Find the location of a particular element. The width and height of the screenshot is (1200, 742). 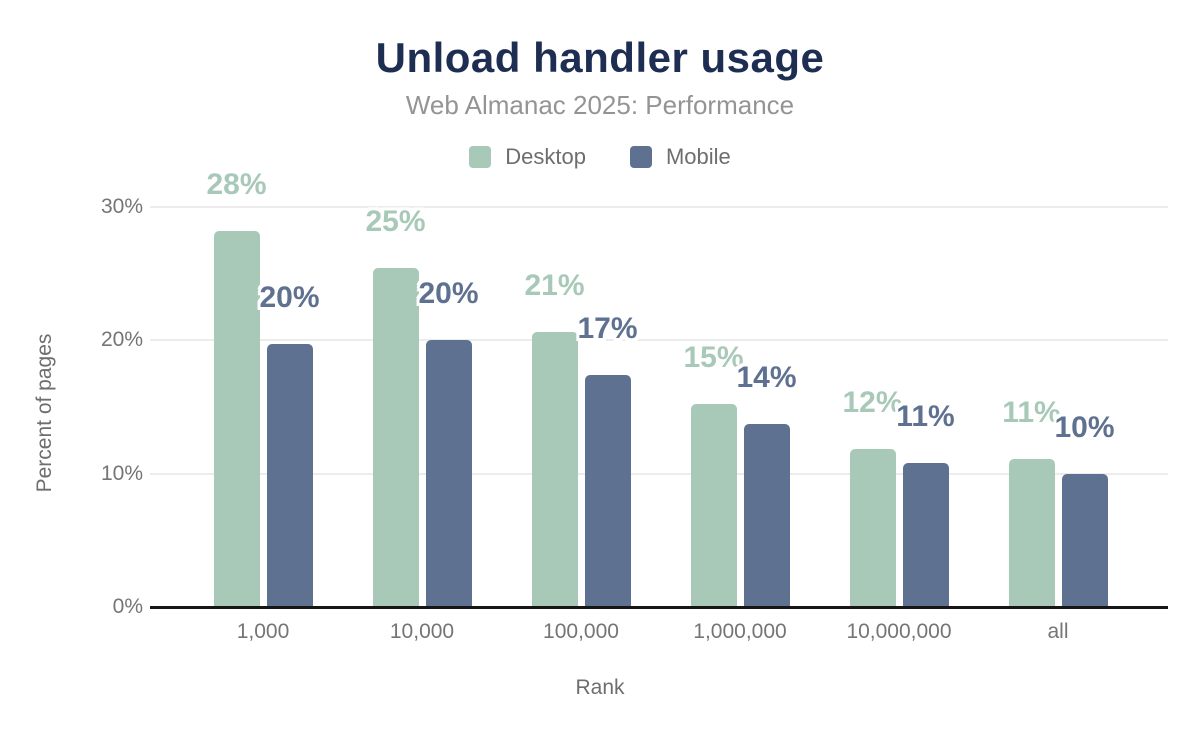

x-tick-label-1,000: 1,000 is located at coordinates (263, 631).